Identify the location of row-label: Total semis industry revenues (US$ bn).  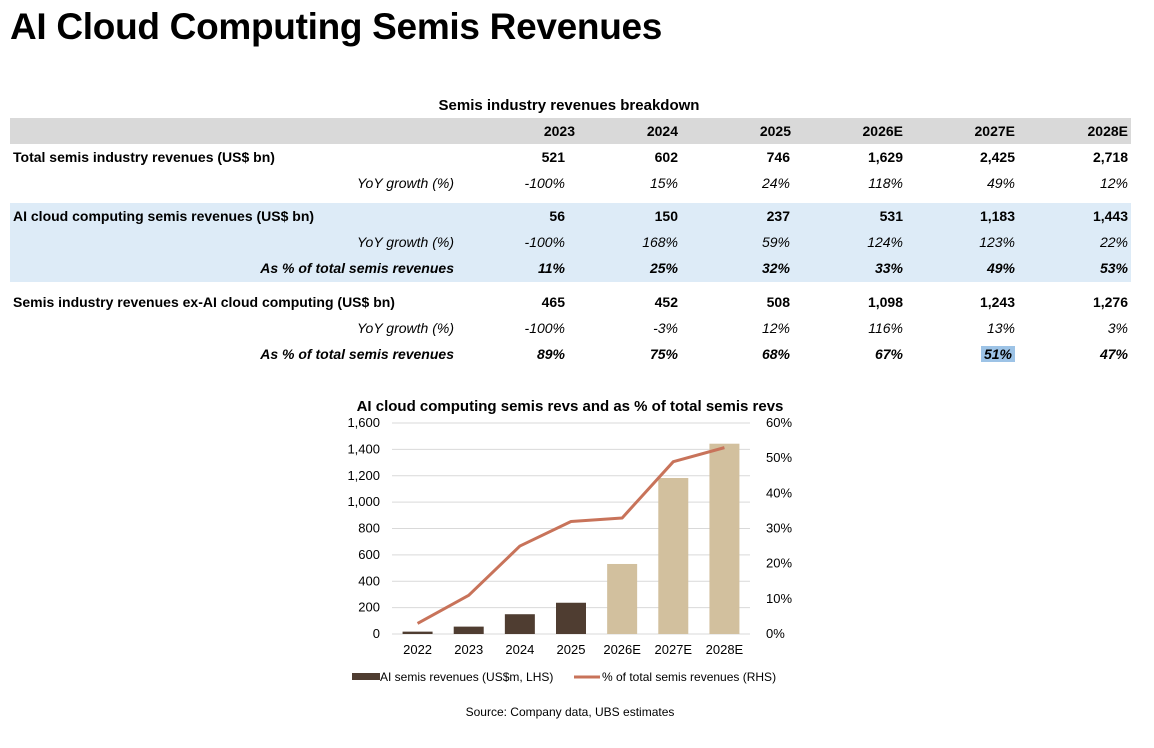
(144, 157).